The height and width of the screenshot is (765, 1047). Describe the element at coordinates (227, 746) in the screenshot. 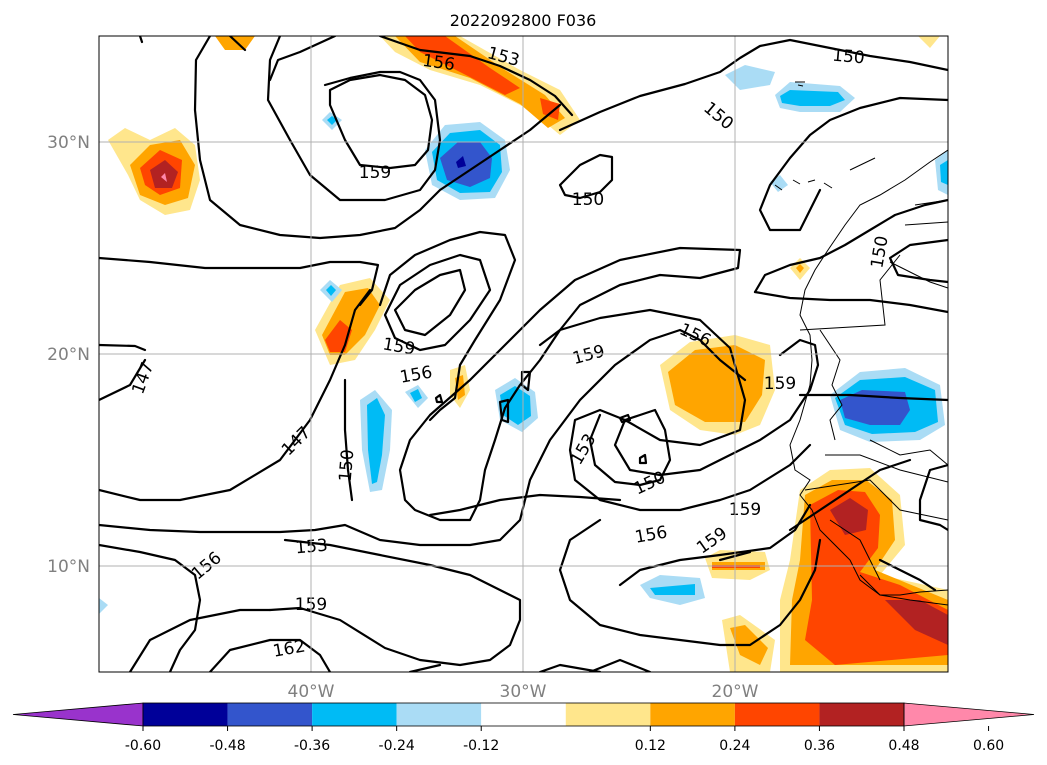

I see `colorbar-tick-label: -0.48` at that location.